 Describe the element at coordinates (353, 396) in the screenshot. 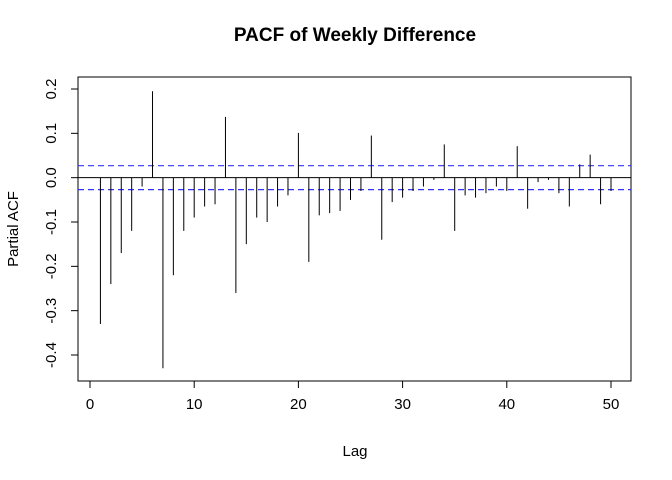

I see `x-axis: 0 10 20 30 40 50` at that location.